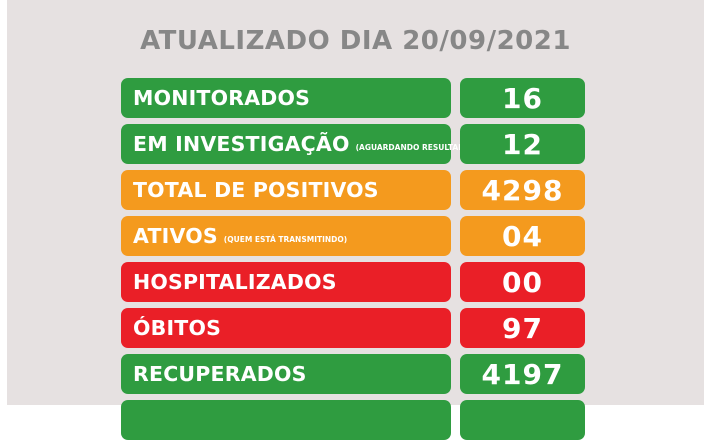 The width and height of the screenshot is (711, 440). I want to click on label-box: RECUPERADOS, so click(286, 374).